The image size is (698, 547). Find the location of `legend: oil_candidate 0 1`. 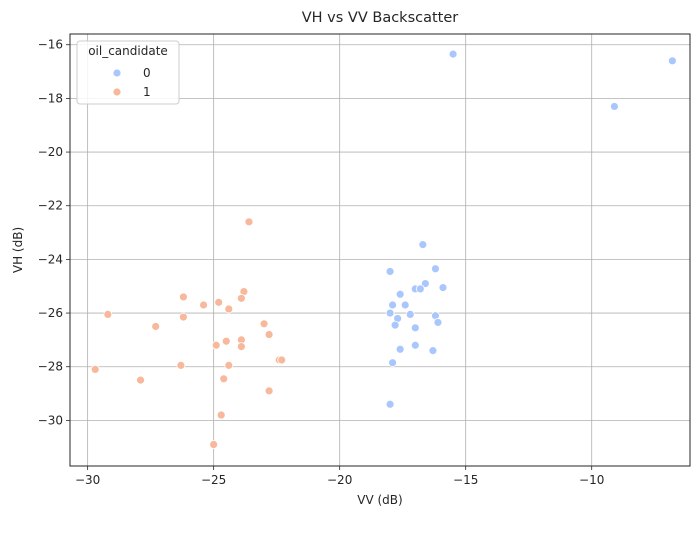

legend: oil_candidate 0 1 is located at coordinates (128, 72).